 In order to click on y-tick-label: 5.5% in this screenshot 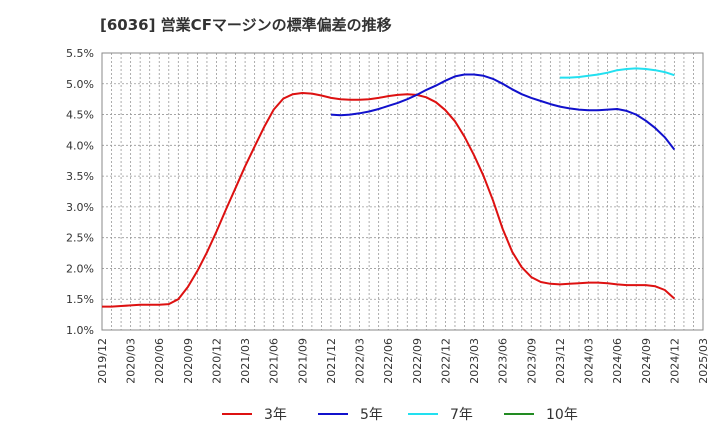, I will do `click(80, 53)`.